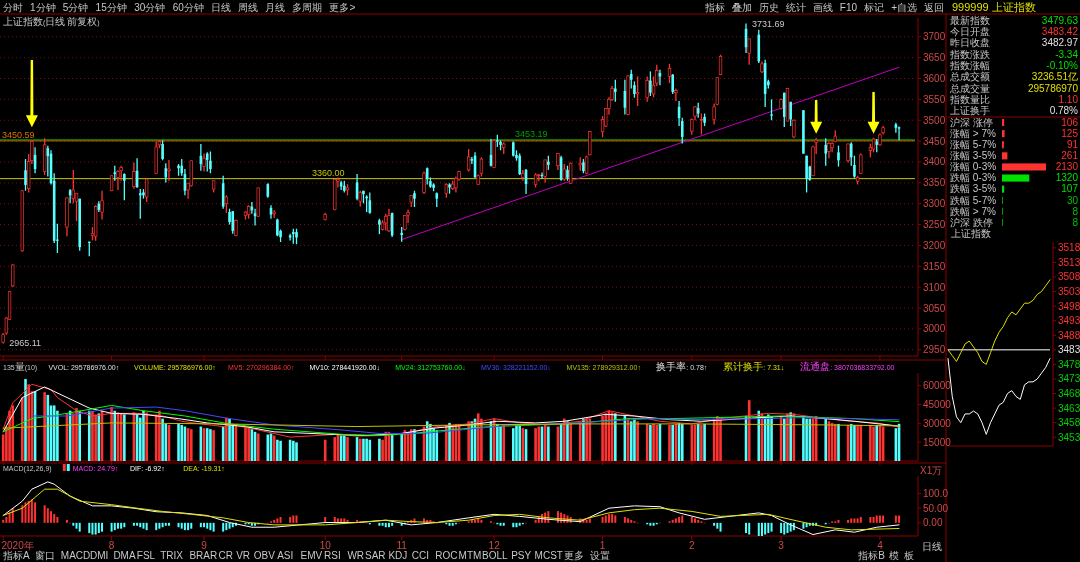 The width and height of the screenshot is (1080, 562). What do you see at coordinates (1069, 277) in the screenshot?
I see `y-tick-label: 3508` at bounding box center [1069, 277].